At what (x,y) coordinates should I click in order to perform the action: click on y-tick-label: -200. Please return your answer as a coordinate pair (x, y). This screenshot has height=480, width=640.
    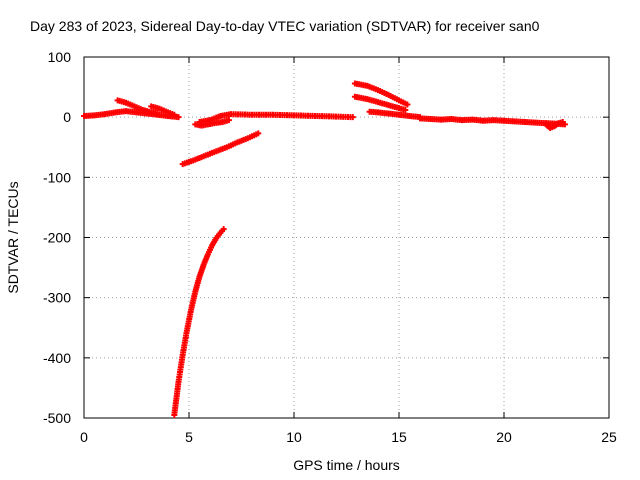
    Looking at the image, I should click on (57, 238).